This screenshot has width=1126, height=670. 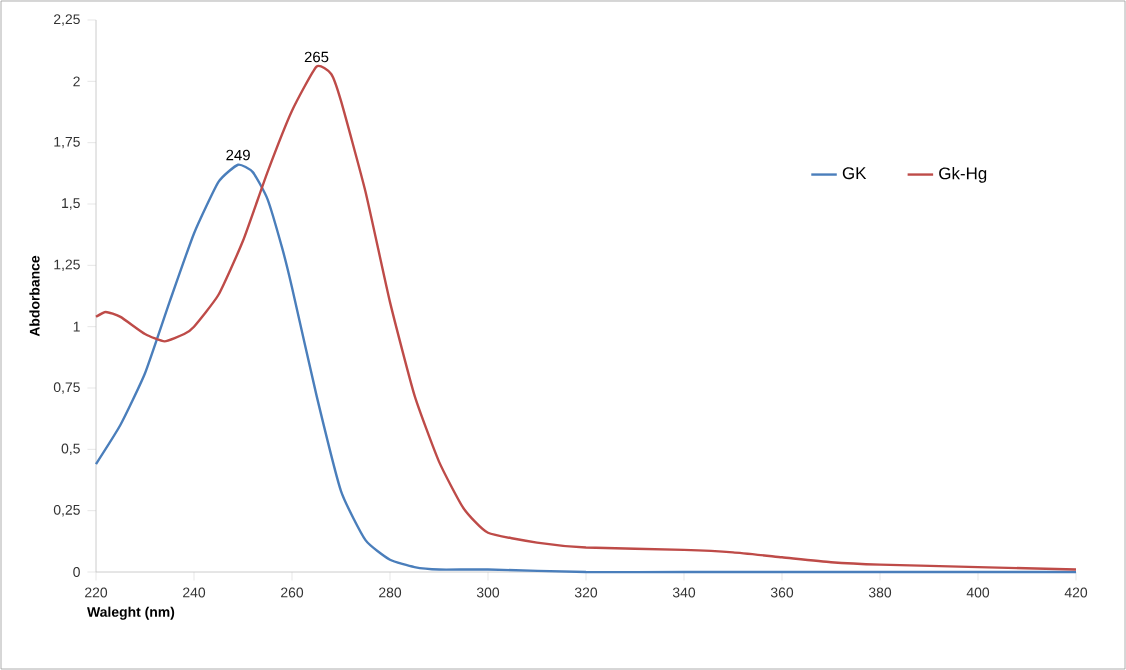 What do you see at coordinates (963, 174) in the screenshot?
I see `legend-label: Gk-Hg` at bounding box center [963, 174].